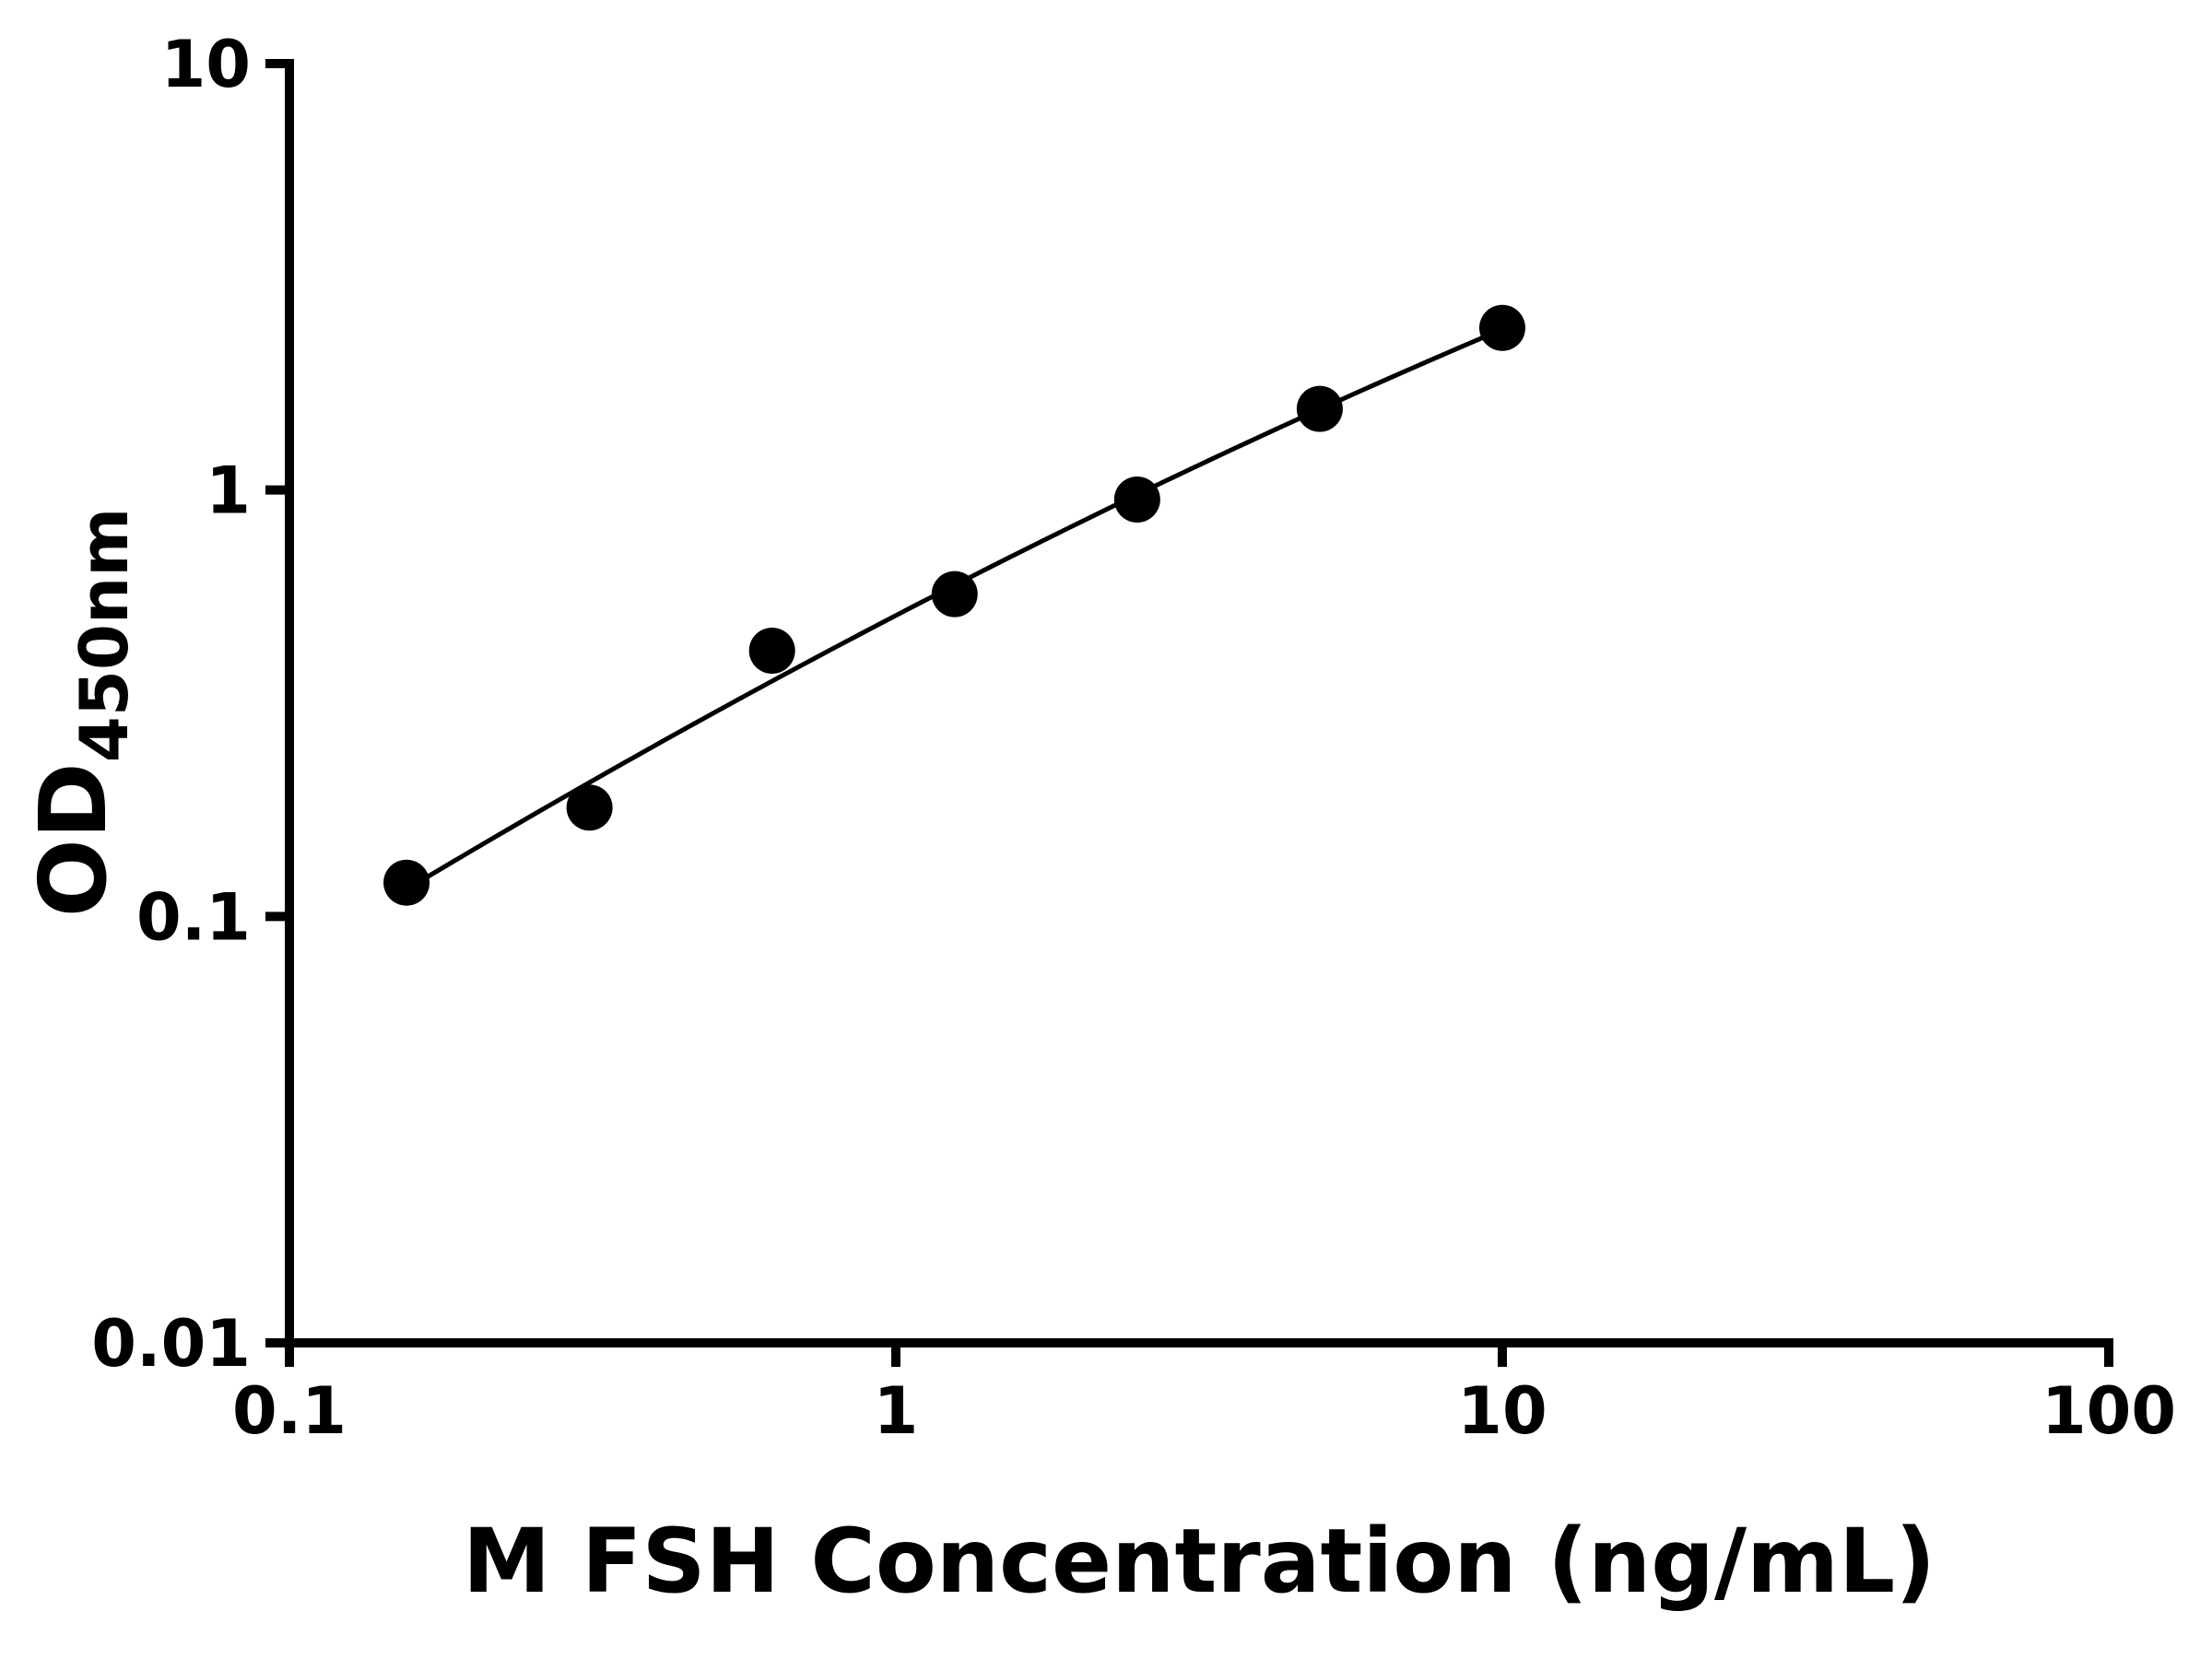 This screenshot has width=2212, height=1659. I want to click on y-tick-label: 0.01, so click(171, 1344).